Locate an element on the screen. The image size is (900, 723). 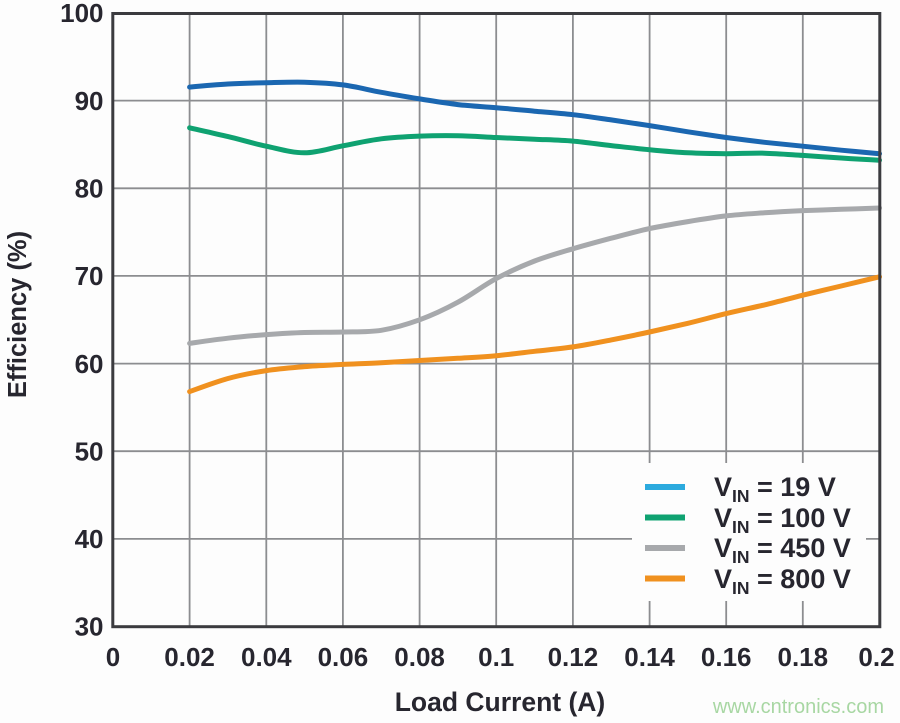
svg-text: 0.14 is located at coordinates (649, 657).